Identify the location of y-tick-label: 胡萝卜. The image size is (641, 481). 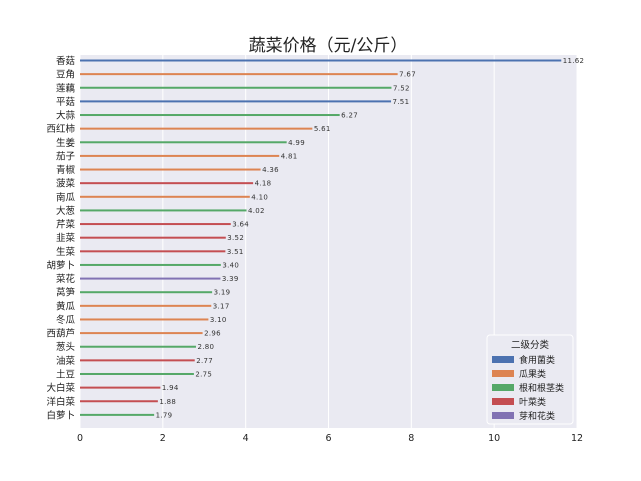
(60, 265).